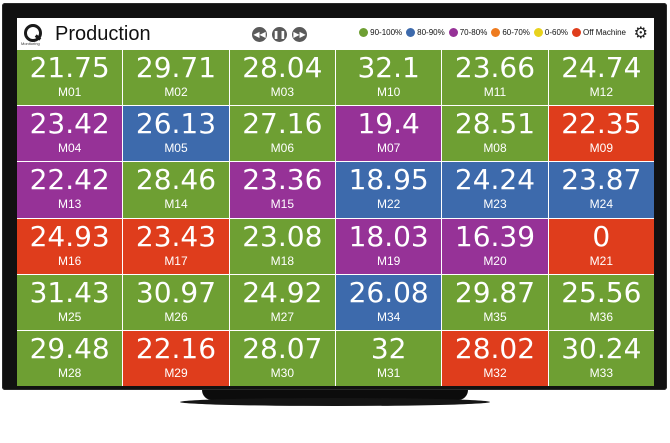 The image size is (670, 443). I want to click on machine-value: 31.43, so click(69, 292).